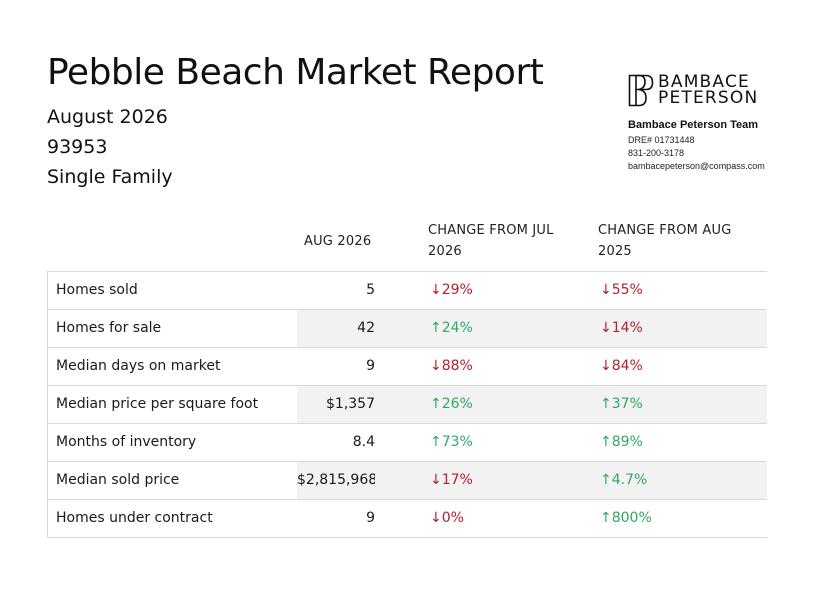  What do you see at coordinates (621, 290) in the screenshot?
I see `row-change-from-aug: ↓55%` at bounding box center [621, 290].